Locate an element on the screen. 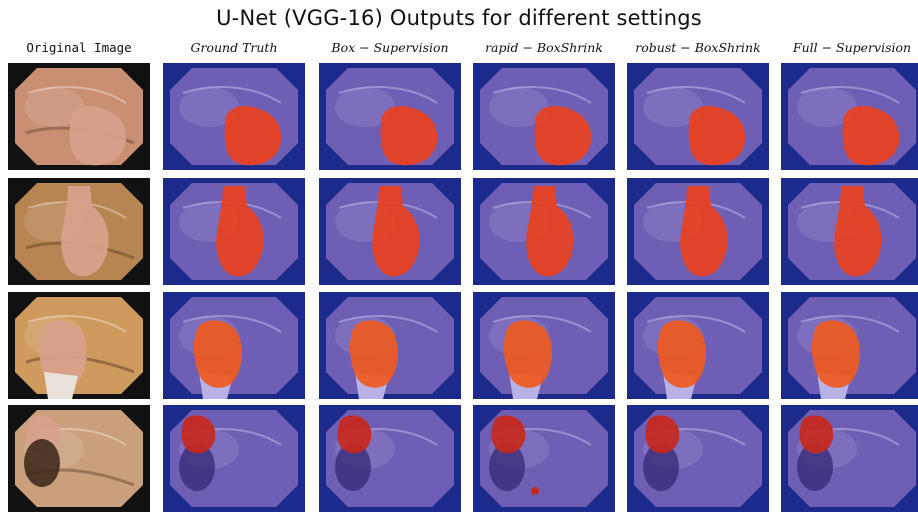 This screenshot has width=918, height=512. overlay-image-r2-c3 is located at coordinates (390, 231).